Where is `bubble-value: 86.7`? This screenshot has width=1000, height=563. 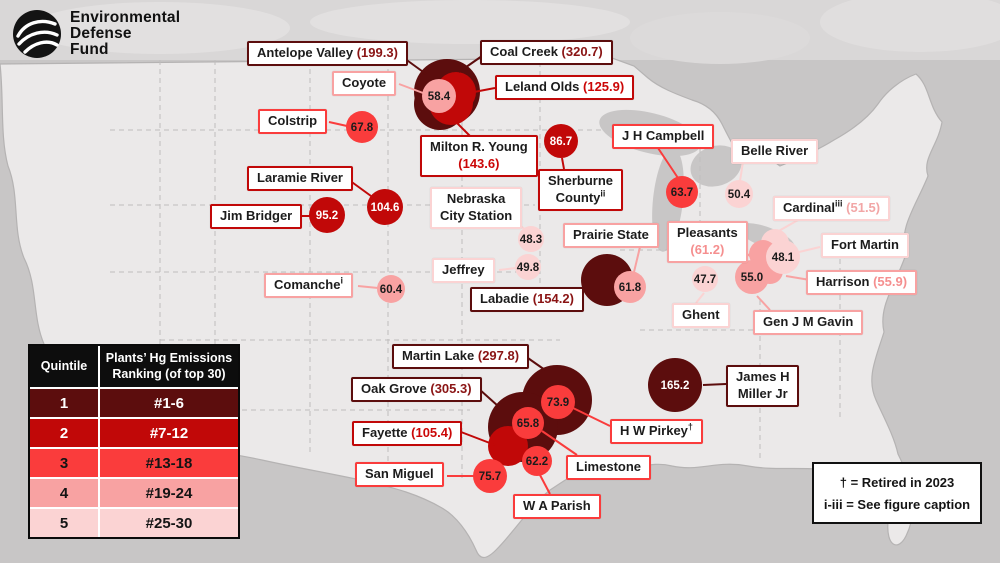
bubble-value: 86.7 is located at coordinates (561, 142).